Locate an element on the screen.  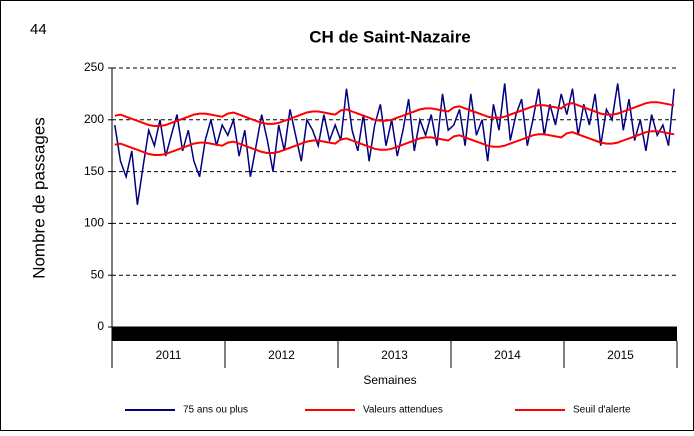
y-axis-label: Nombre de passages is located at coordinates (38, 198).